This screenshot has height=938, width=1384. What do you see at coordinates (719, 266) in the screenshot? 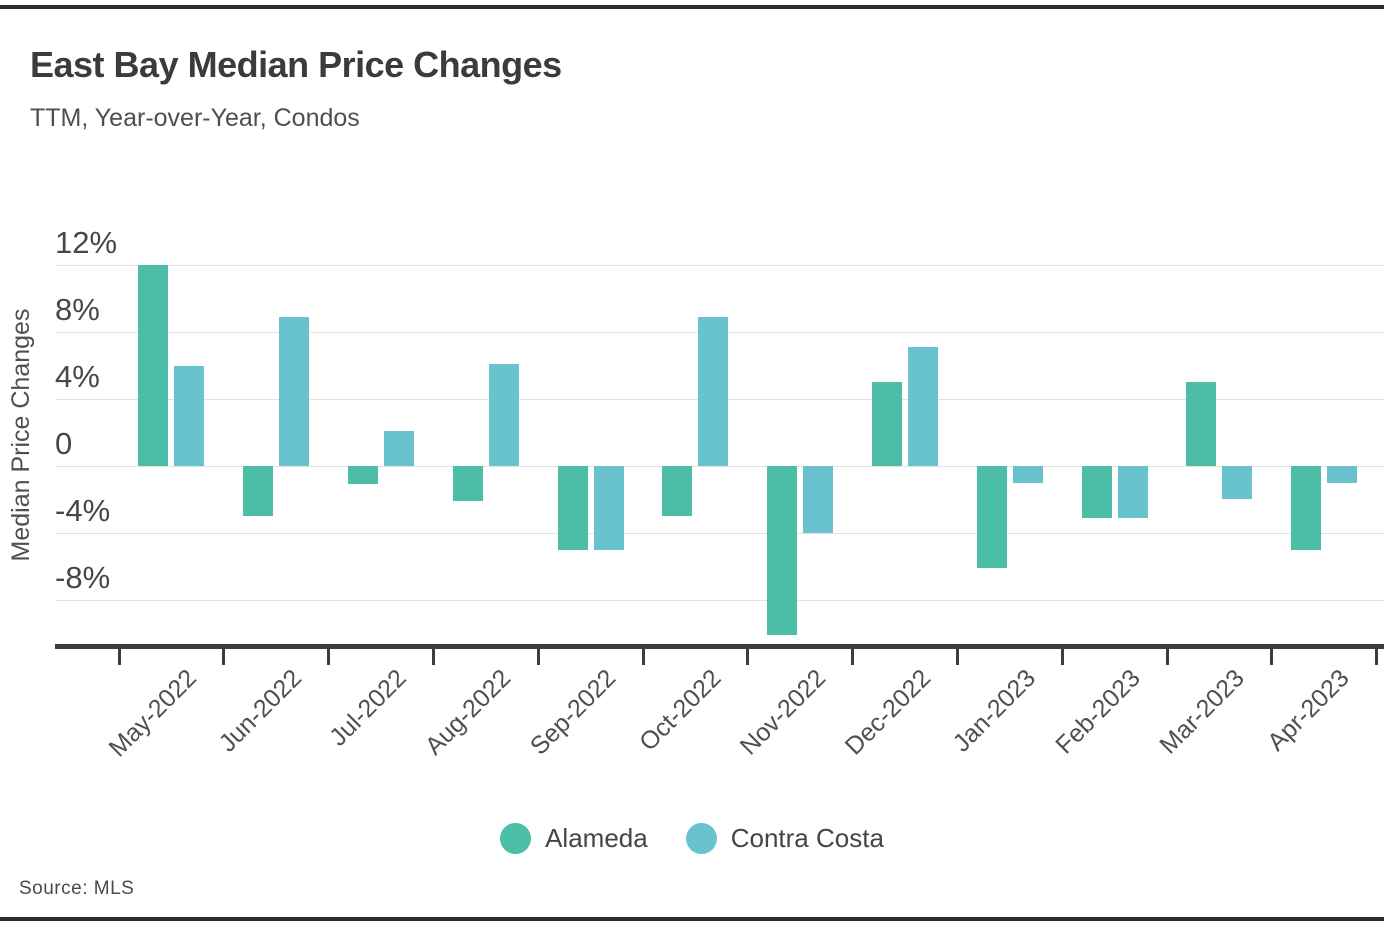
I see `gridline-12%` at bounding box center [719, 266].